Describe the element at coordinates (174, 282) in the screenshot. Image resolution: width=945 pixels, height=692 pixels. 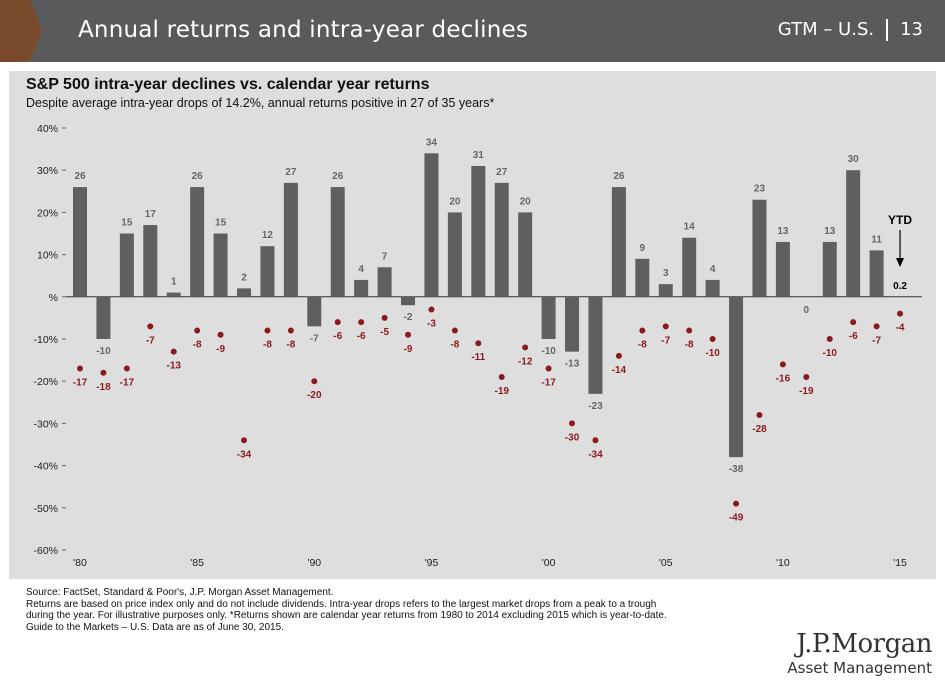
I see `annual-return-label: 1` at that location.